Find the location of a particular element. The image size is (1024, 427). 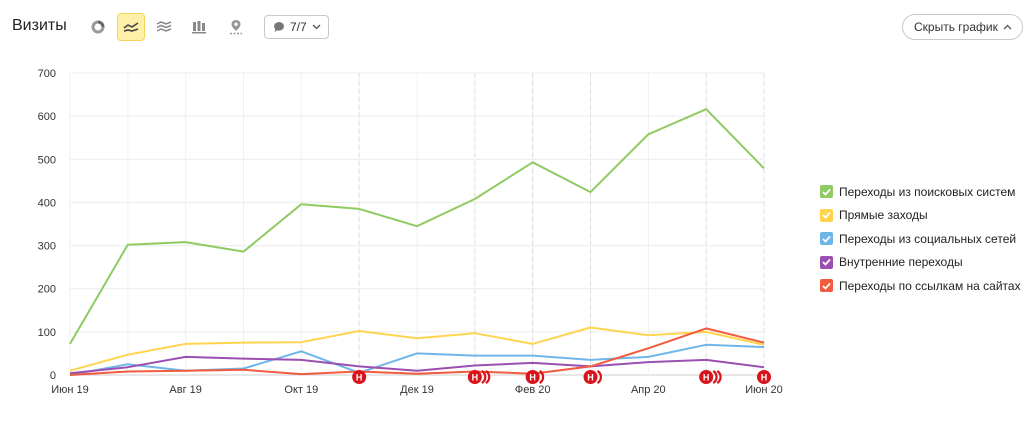

hide-chart-button: Скрыть график is located at coordinates (962, 27).